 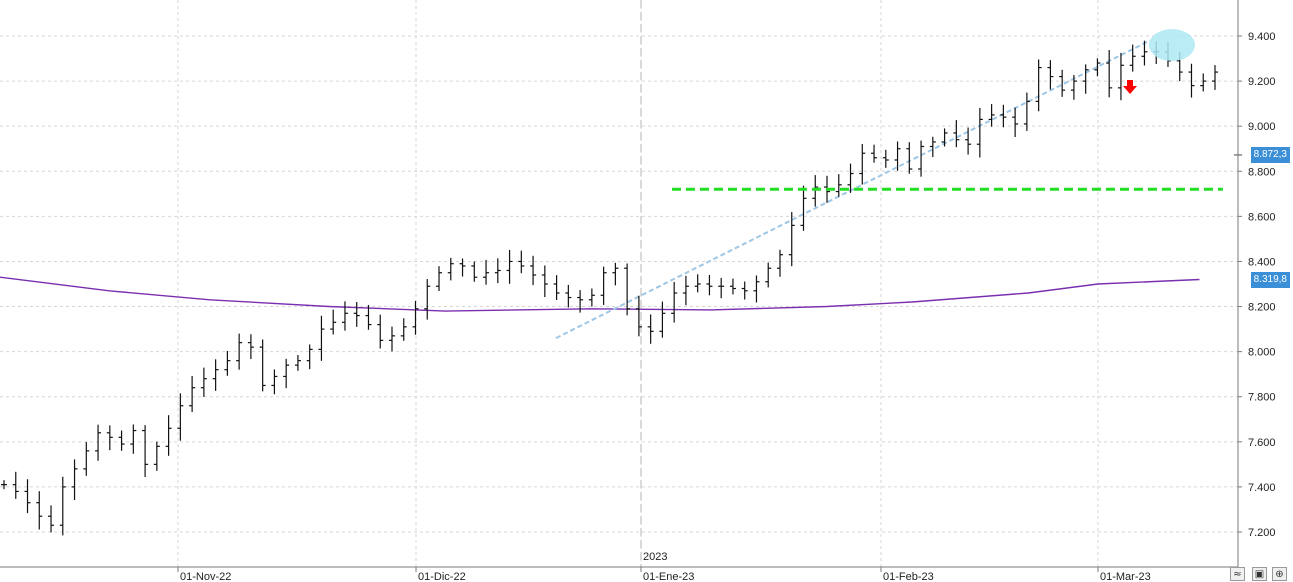 What do you see at coordinates (1262, 127) in the screenshot?
I see `price-tick-label: 9.000` at bounding box center [1262, 127].